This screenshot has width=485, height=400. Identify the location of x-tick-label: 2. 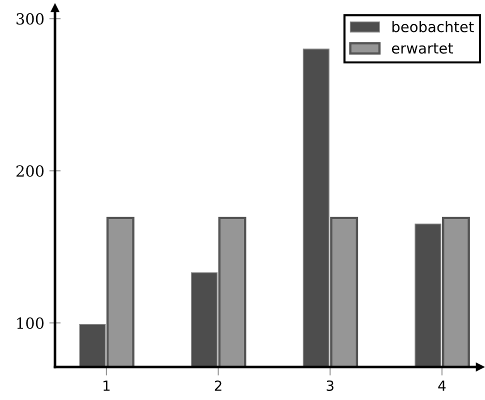
(218, 385).